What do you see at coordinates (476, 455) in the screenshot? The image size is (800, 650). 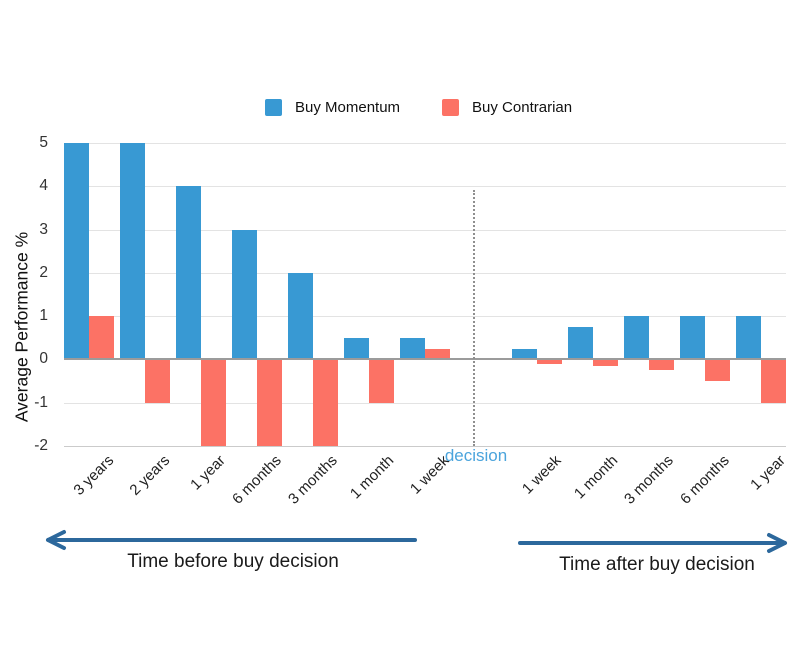 I see `decision-label: decision` at bounding box center [476, 455].